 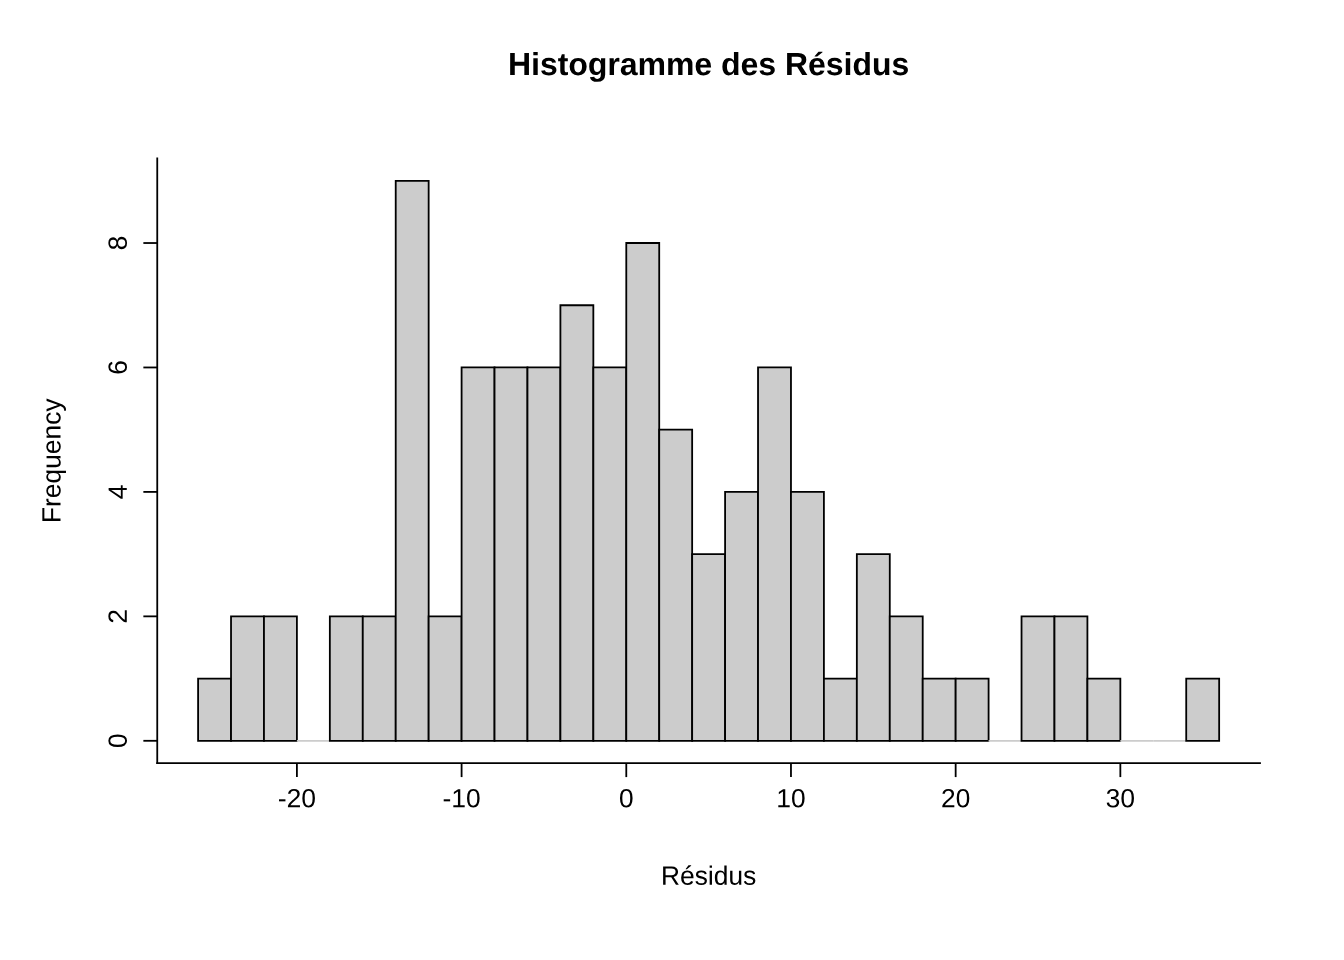 What do you see at coordinates (791, 798) in the screenshot?
I see `x-tick-label: 10` at bounding box center [791, 798].